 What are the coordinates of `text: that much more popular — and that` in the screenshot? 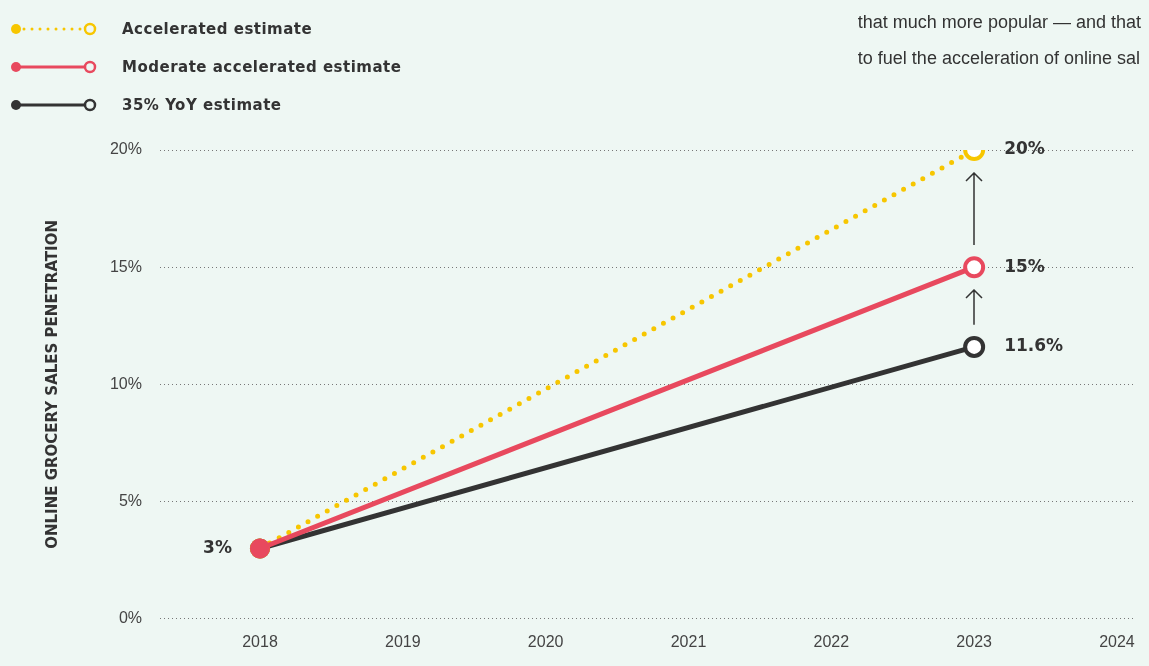 It's located at (999, 22).